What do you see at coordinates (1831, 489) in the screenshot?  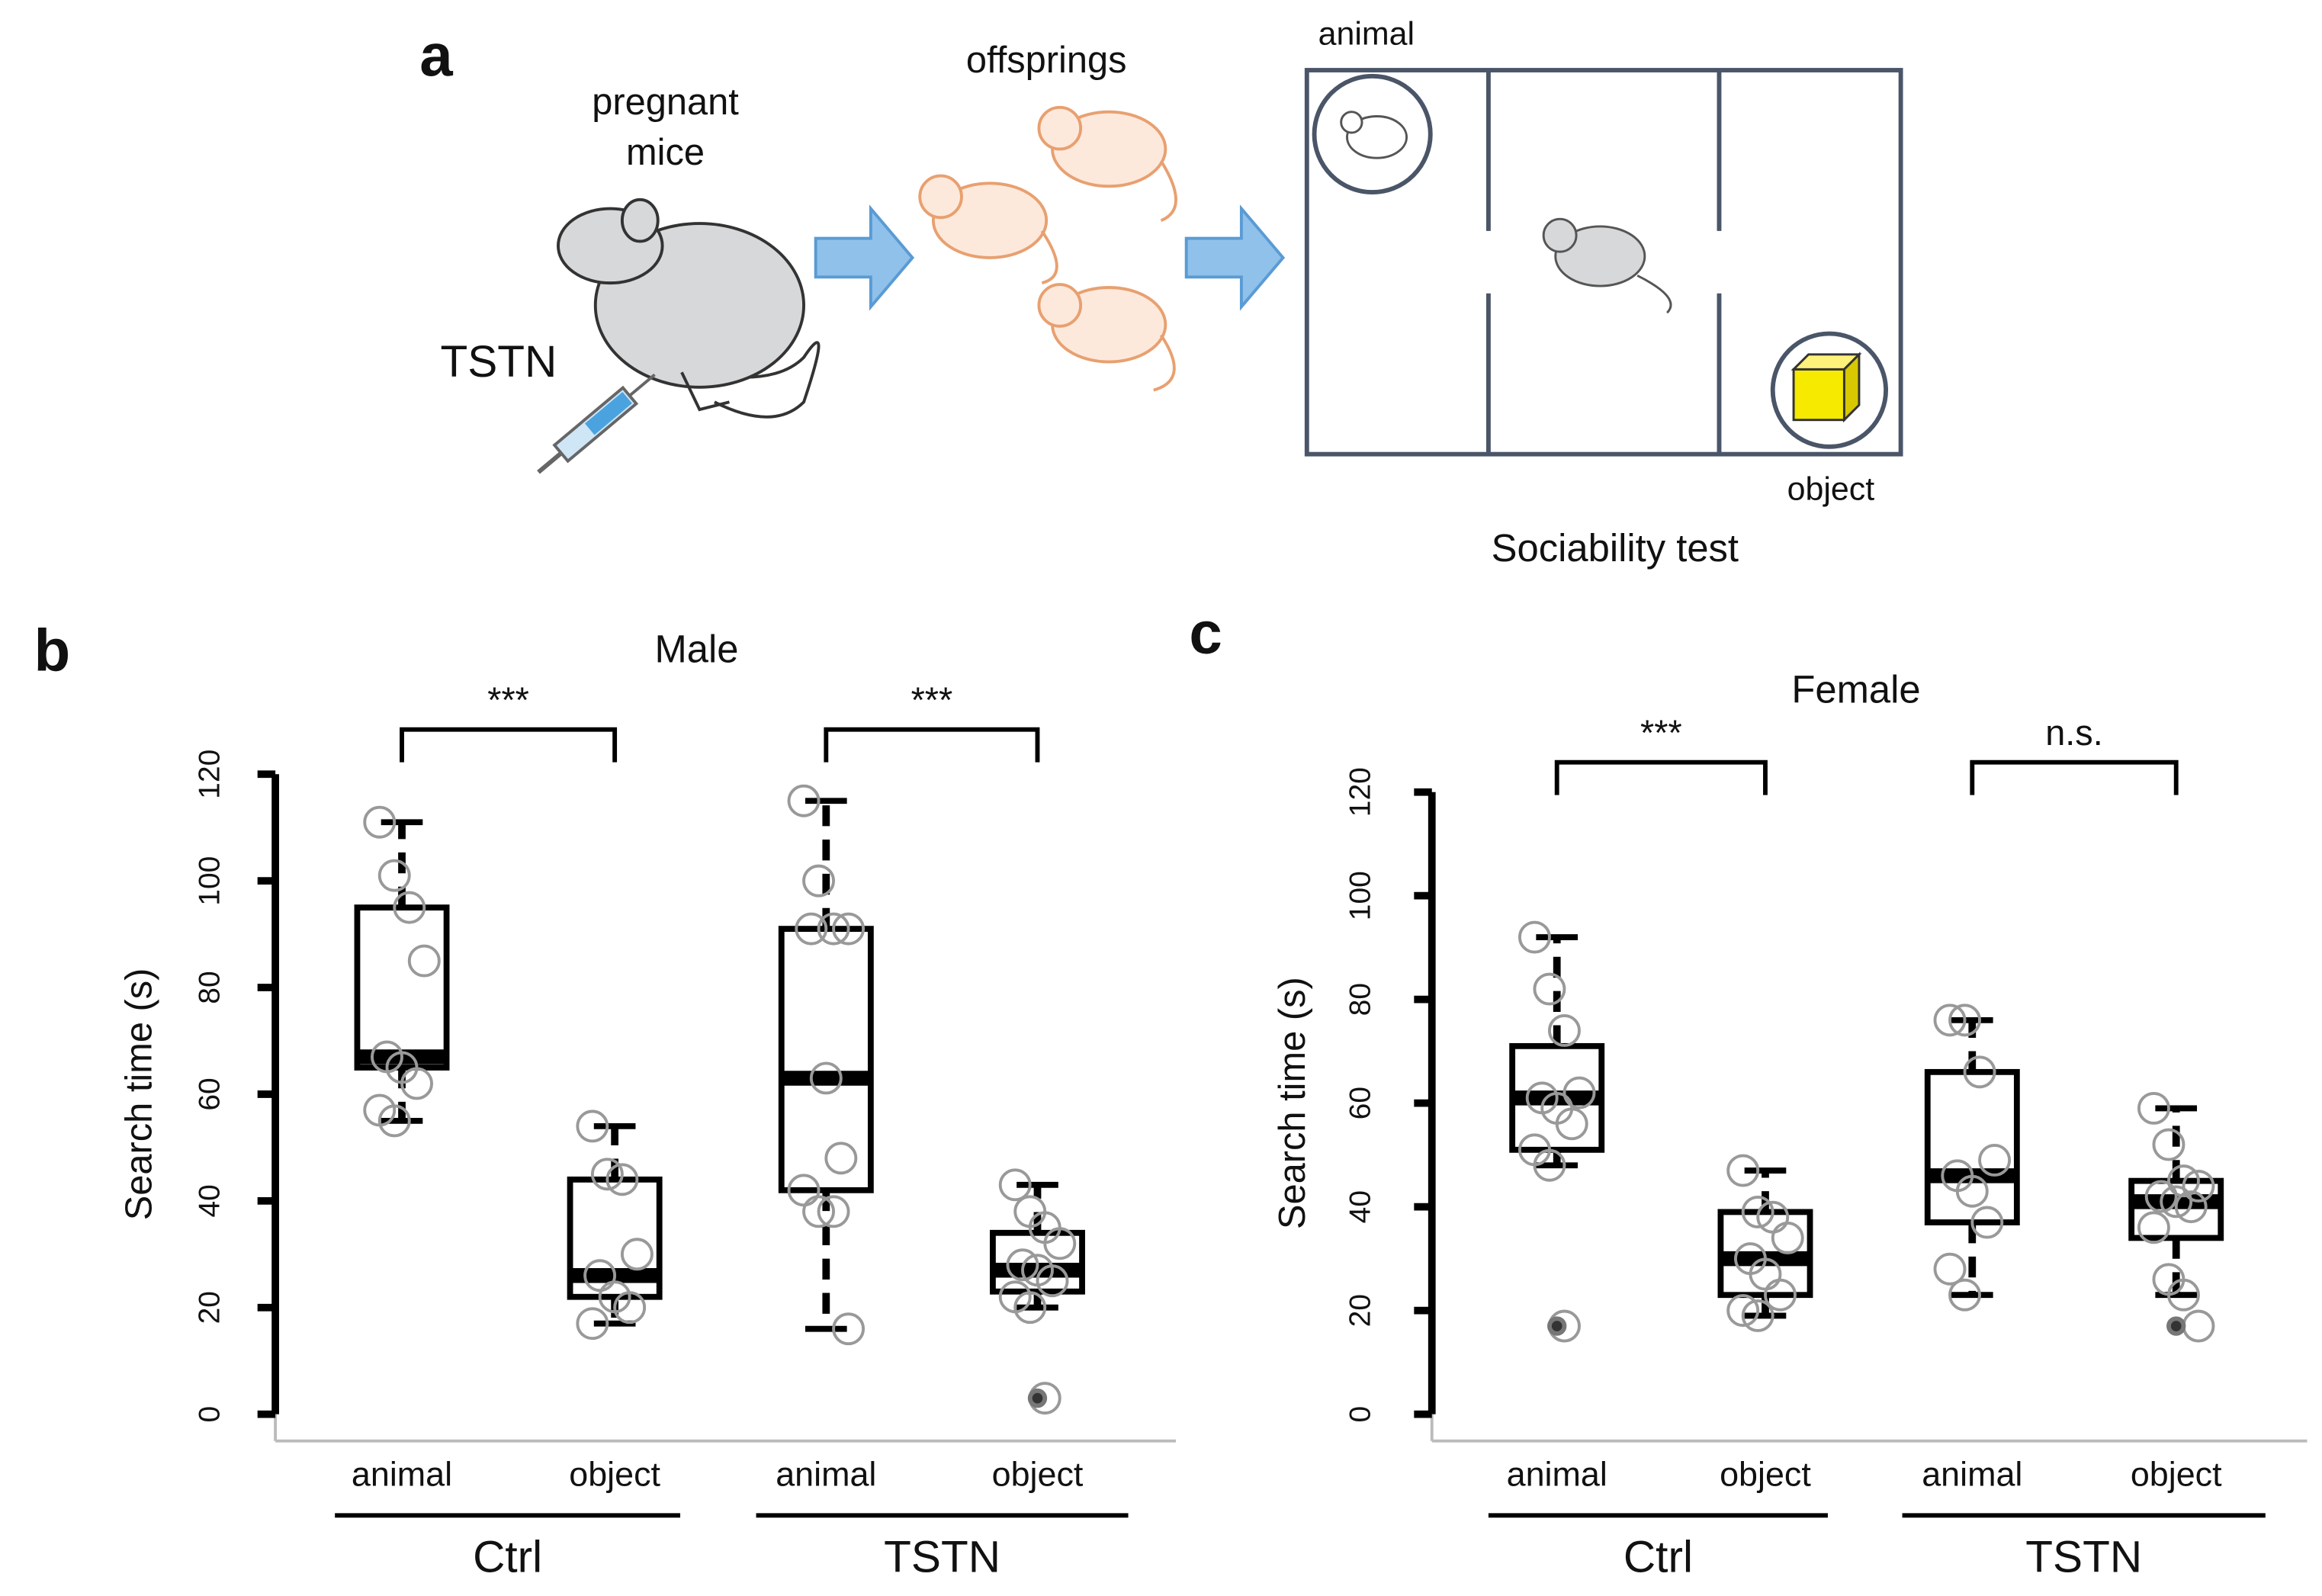 I see `label: object` at bounding box center [1831, 489].